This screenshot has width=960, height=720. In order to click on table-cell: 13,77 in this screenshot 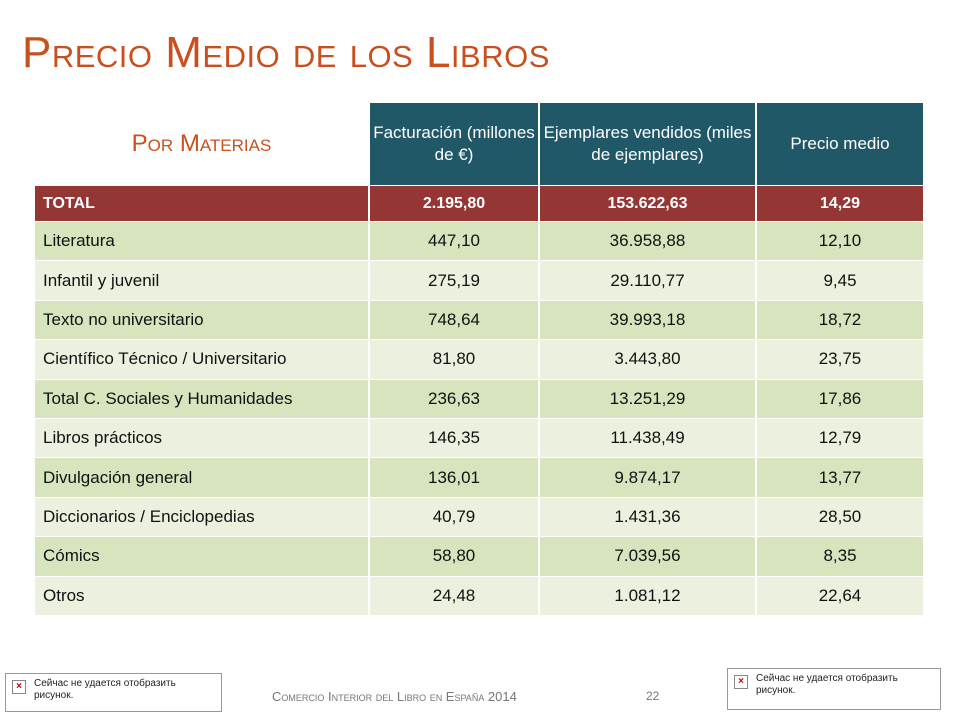, I will do `click(841, 478)`.